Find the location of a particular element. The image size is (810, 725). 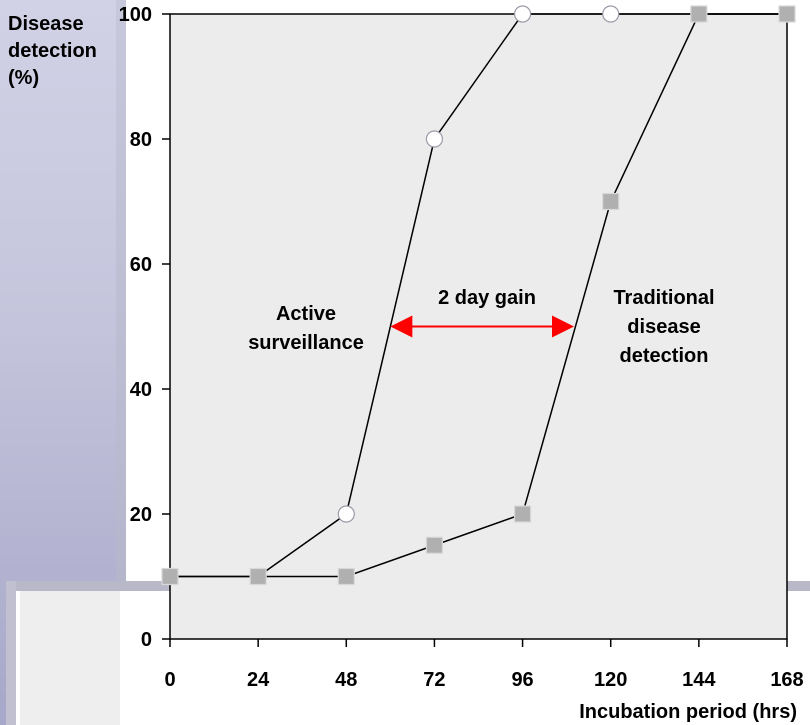

x-tick-label: 144 is located at coordinates (699, 680).